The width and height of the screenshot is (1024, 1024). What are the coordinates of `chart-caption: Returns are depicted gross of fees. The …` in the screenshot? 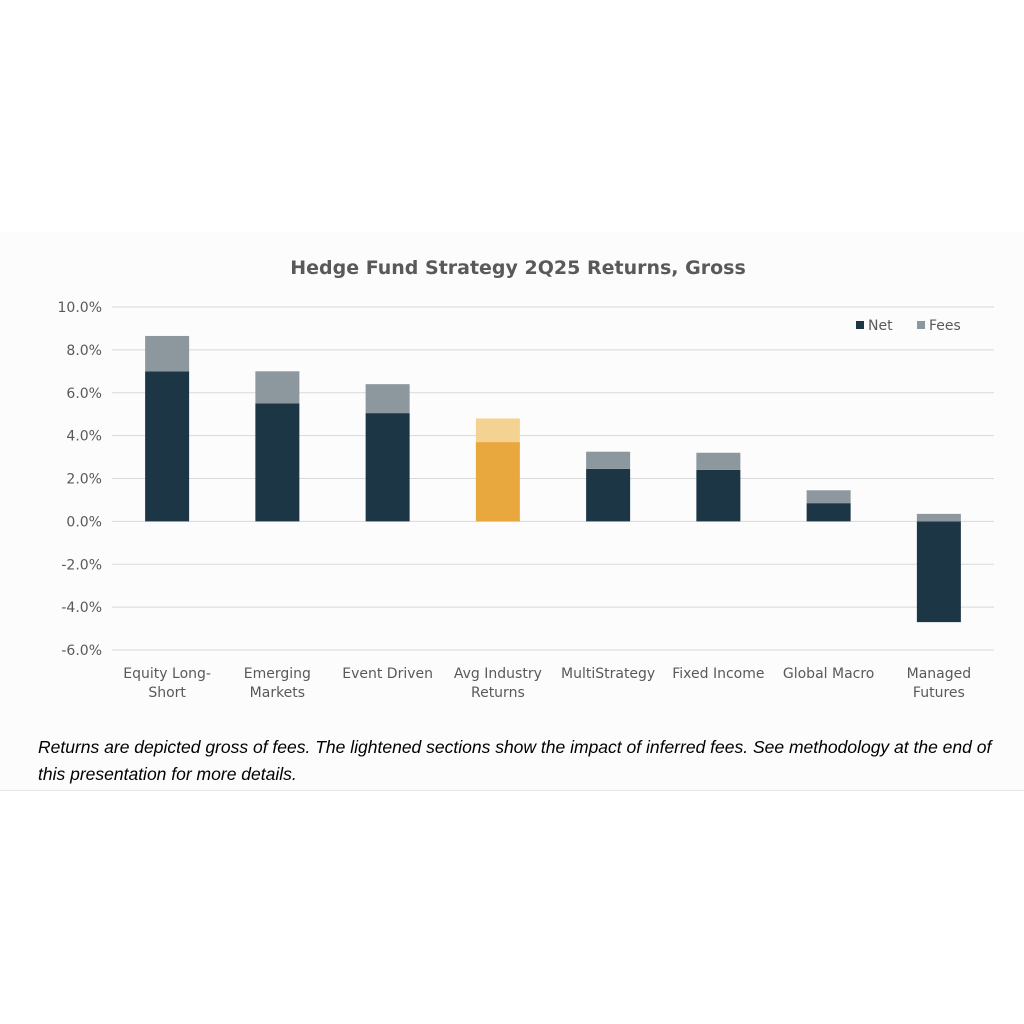 It's located at (515, 760).